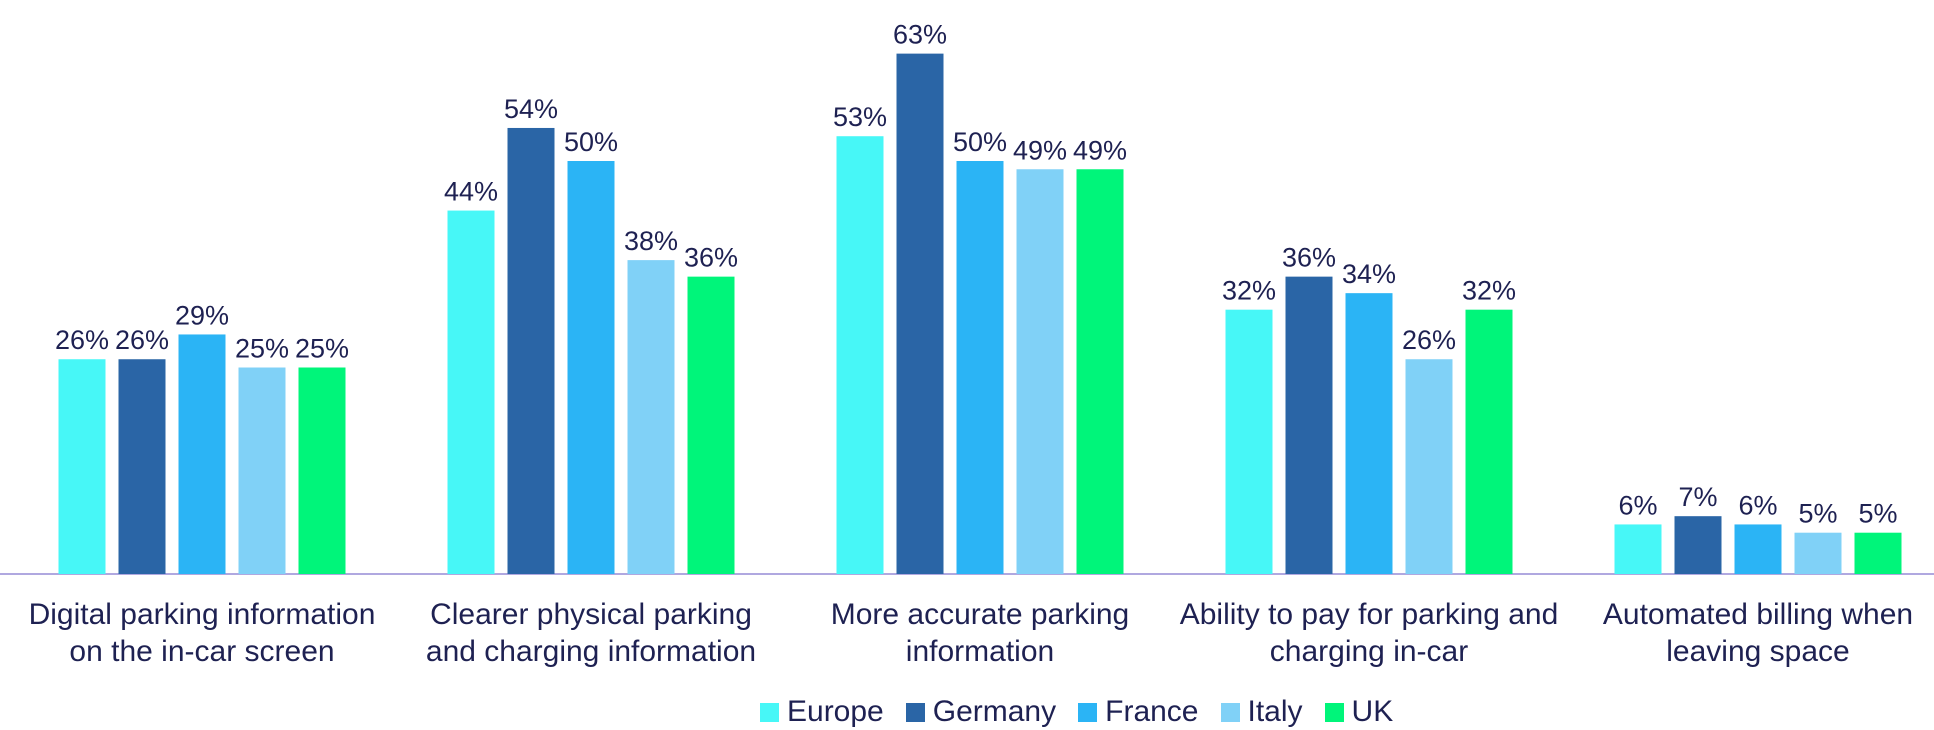  I want to click on legend-item: Europe, so click(822, 712).